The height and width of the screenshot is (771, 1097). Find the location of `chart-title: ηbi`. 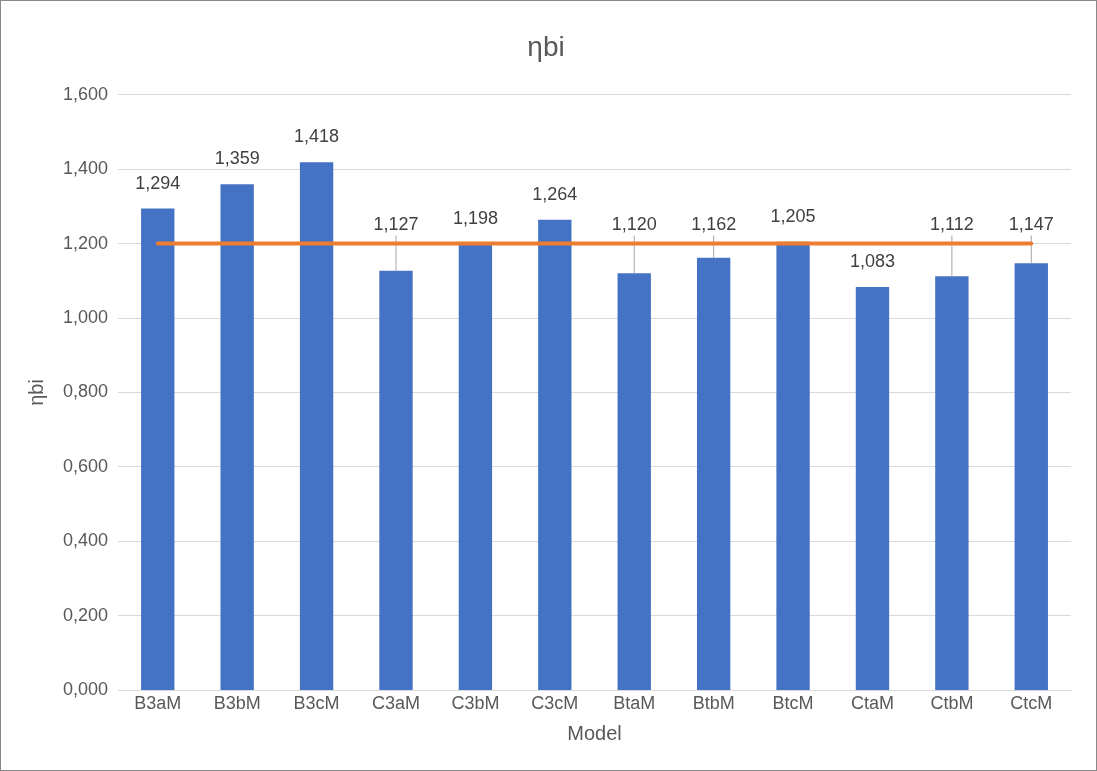

chart-title: ηbi is located at coordinates (546, 46).